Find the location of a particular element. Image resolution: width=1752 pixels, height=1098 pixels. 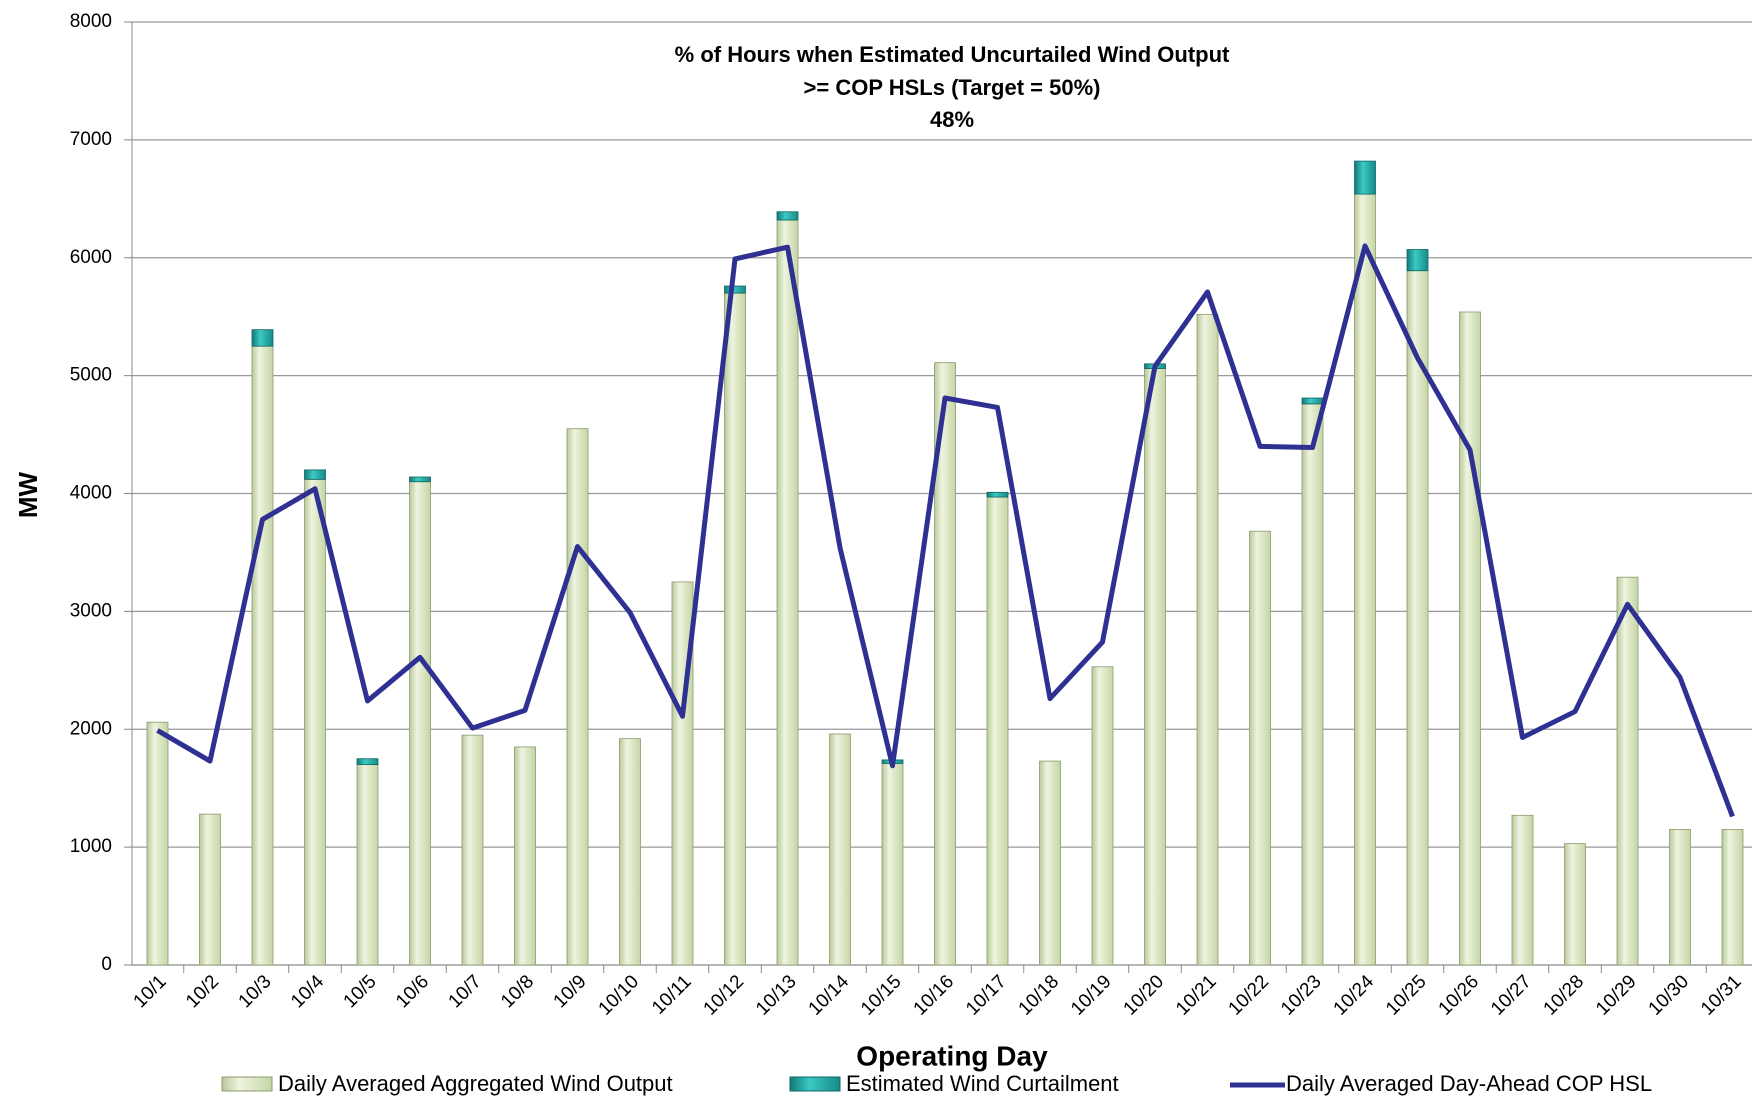

x-tick-label: 10/14 is located at coordinates (829, 995).